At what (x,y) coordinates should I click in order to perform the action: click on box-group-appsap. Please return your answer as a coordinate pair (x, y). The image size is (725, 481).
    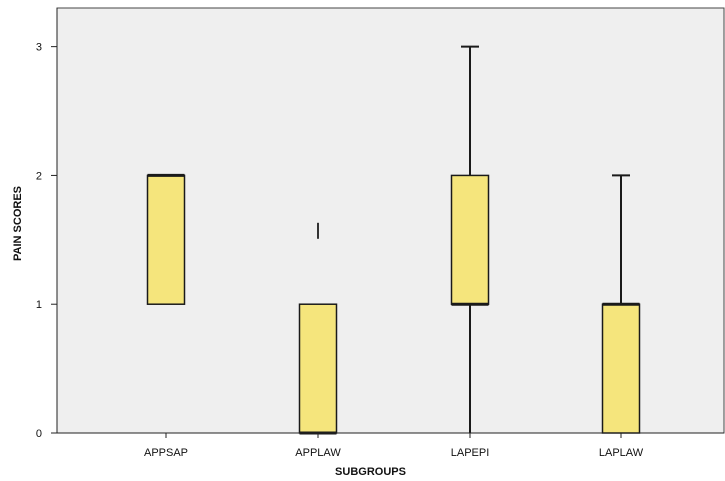
    Looking at the image, I should click on (166, 239).